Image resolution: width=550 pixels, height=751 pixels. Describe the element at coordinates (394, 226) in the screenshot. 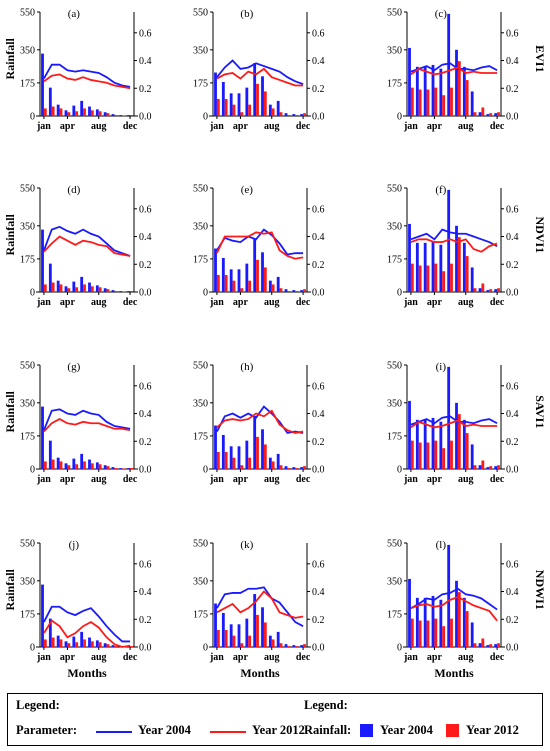

I see `panel-f-left-tick-label: 350` at that location.